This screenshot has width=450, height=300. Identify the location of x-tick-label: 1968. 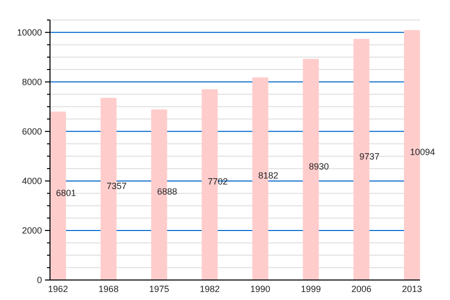
(108, 289).